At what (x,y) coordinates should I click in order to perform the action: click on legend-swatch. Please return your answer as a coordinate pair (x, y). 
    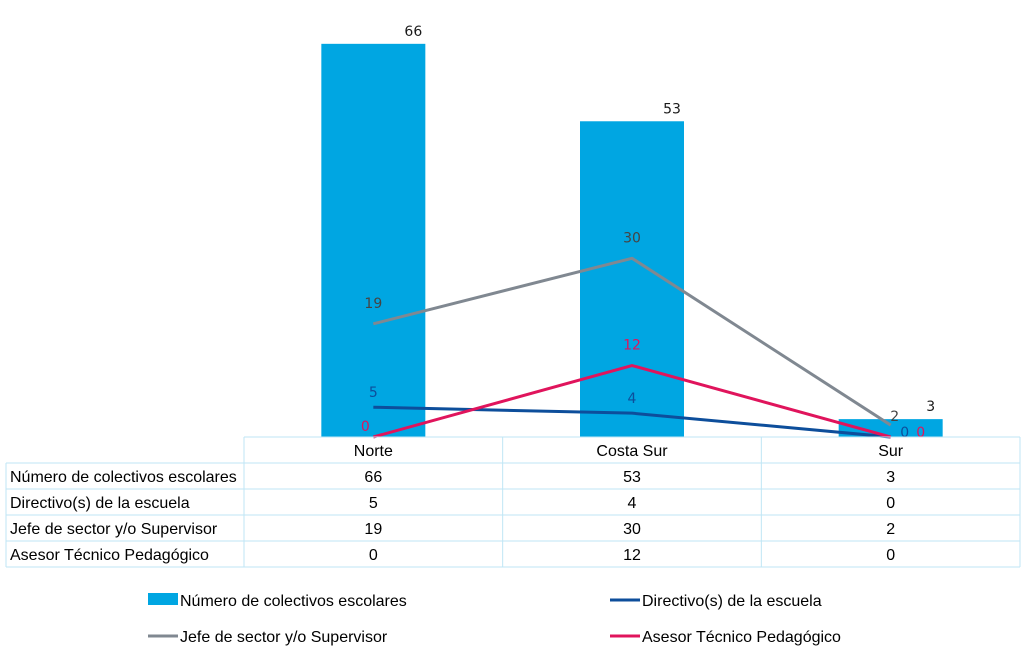
    Looking at the image, I should click on (163, 599).